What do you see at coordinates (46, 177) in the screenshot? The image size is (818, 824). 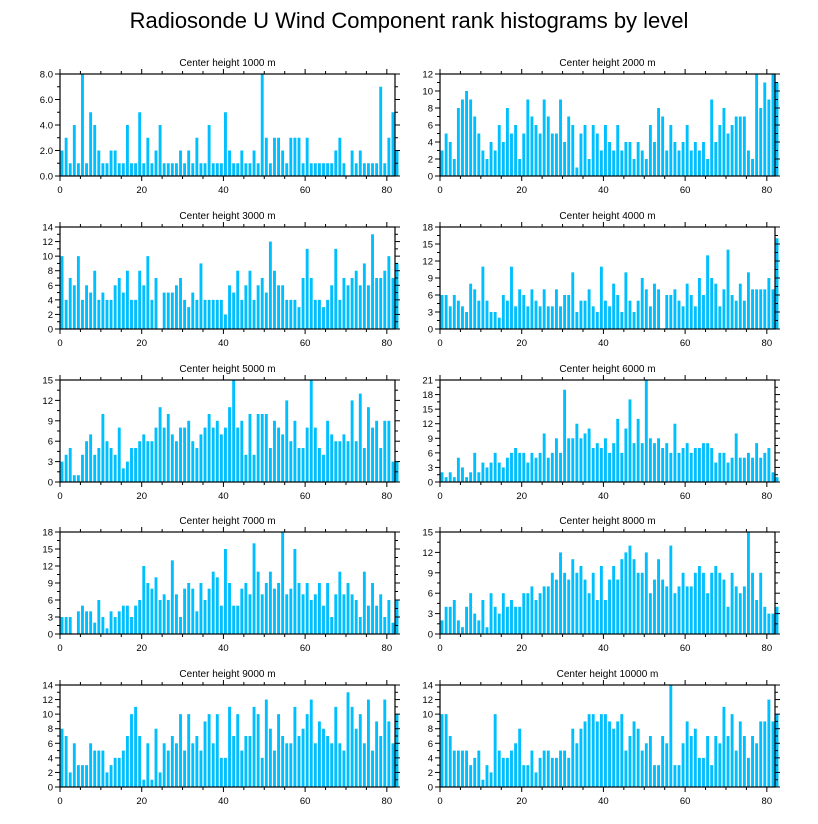 I see `y-tick-label: 0.0` at bounding box center [46, 177].